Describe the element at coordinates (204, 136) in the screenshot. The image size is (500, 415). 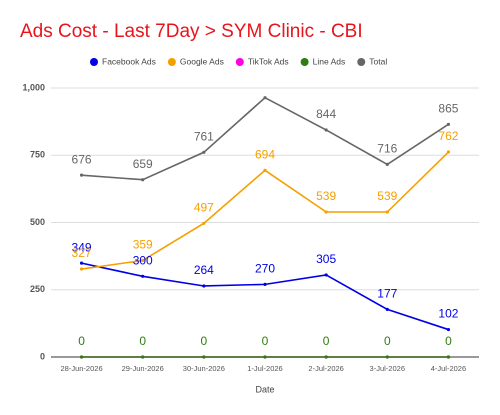
I see `data-label: 761` at that location.